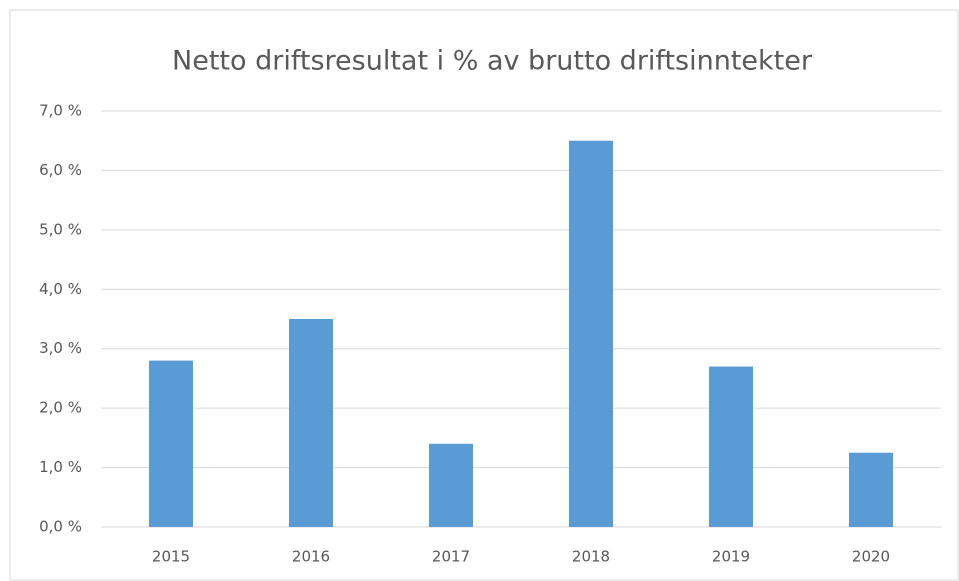 This screenshot has width=959, height=581. What do you see at coordinates (591, 557) in the screenshot?
I see `x-tick-label: 2018` at bounding box center [591, 557].